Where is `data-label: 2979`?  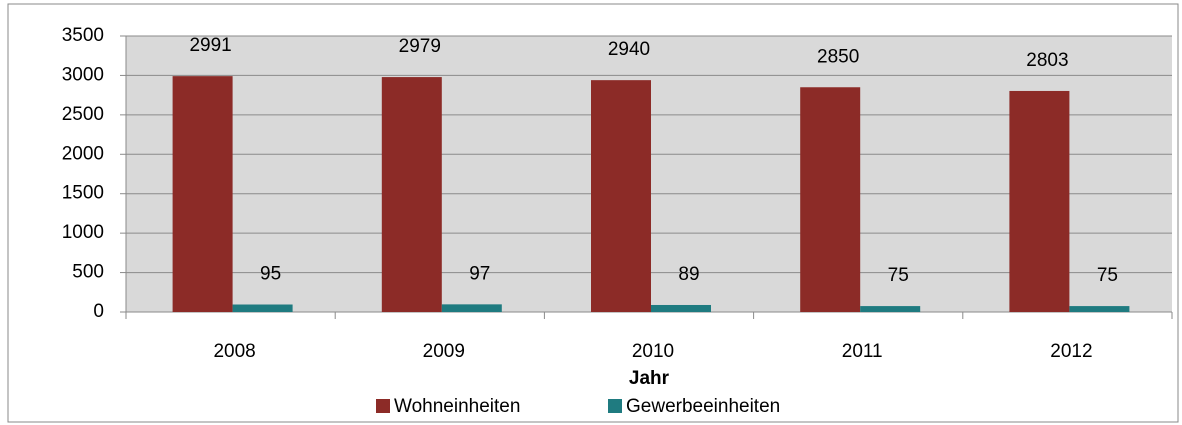
data-label: 2979 is located at coordinates (420, 46).